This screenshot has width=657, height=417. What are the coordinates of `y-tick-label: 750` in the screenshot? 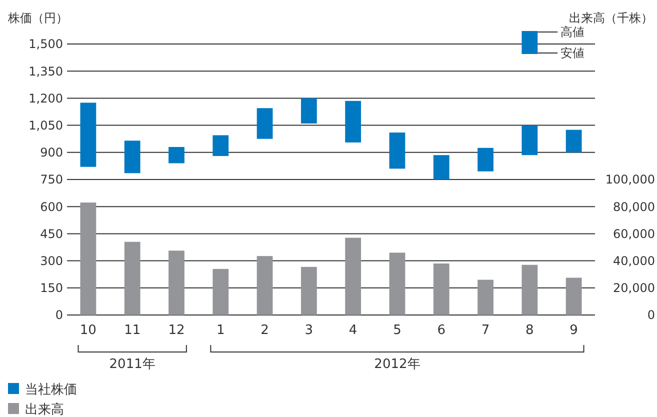 It's located at (51, 179).